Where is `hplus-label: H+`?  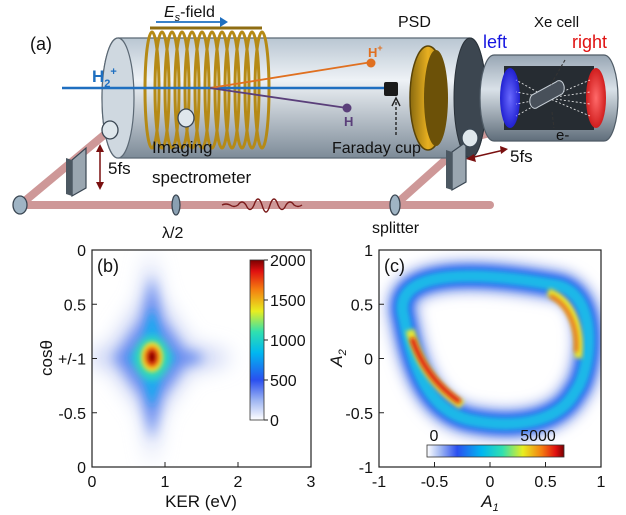 hplus-label: H+ is located at coordinates (375, 51).